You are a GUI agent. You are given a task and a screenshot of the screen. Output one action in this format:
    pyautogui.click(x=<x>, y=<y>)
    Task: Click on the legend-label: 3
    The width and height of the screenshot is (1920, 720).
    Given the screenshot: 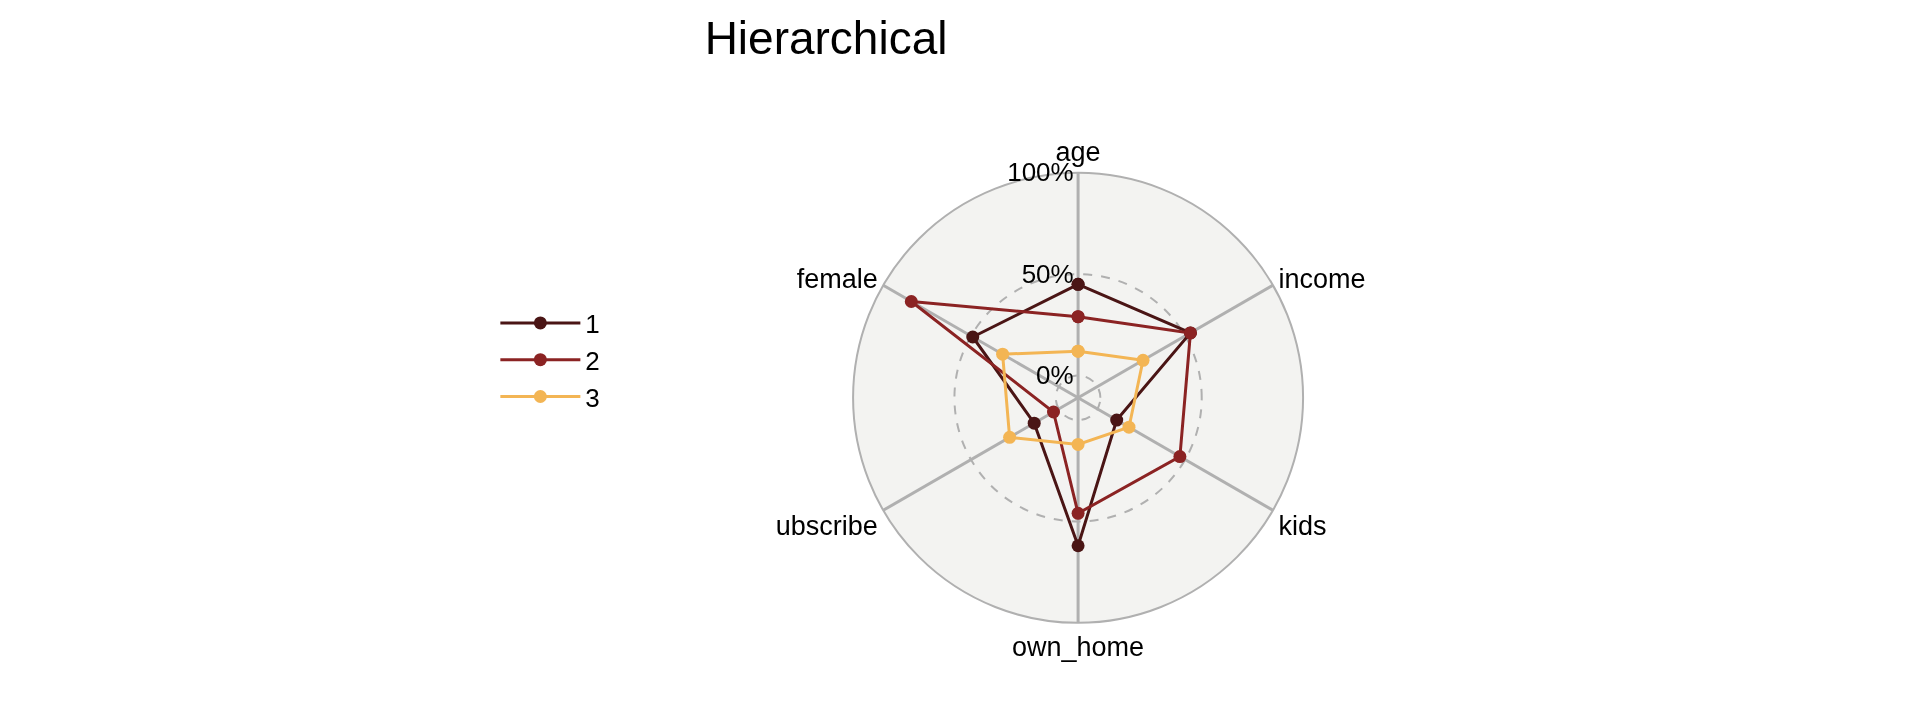 What is the action you would take?
    pyautogui.click(x=592, y=397)
    